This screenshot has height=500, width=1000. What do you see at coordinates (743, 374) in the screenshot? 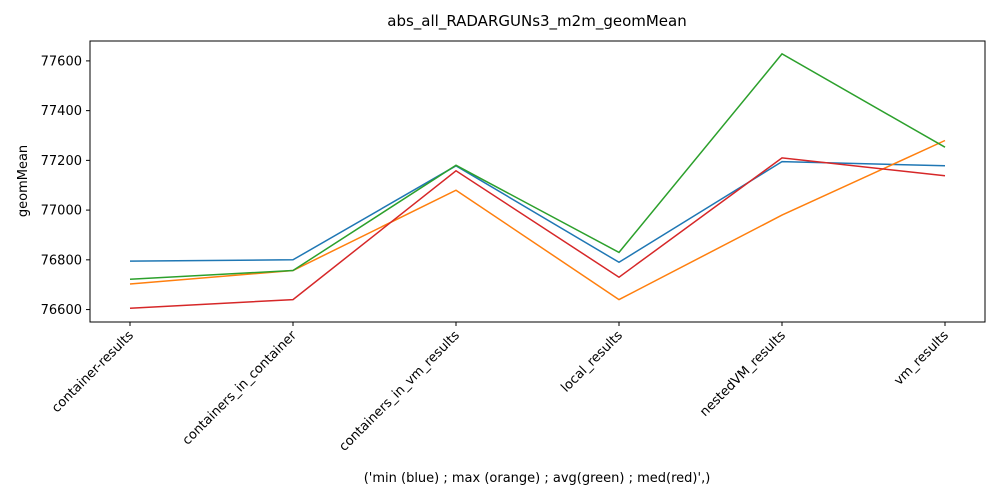
I see `x-tick-label: nestedVM_results` at bounding box center [743, 374].